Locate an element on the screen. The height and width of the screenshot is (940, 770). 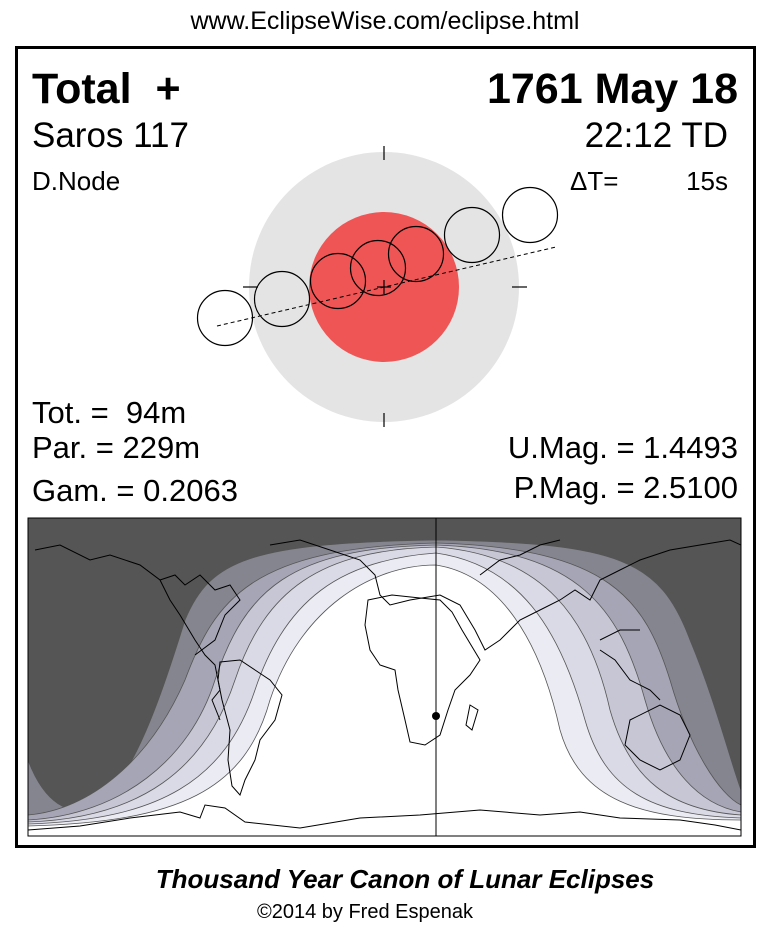
footer-title: Thousand Year Canon of Lunar Eclipses is located at coordinates (405, 879).